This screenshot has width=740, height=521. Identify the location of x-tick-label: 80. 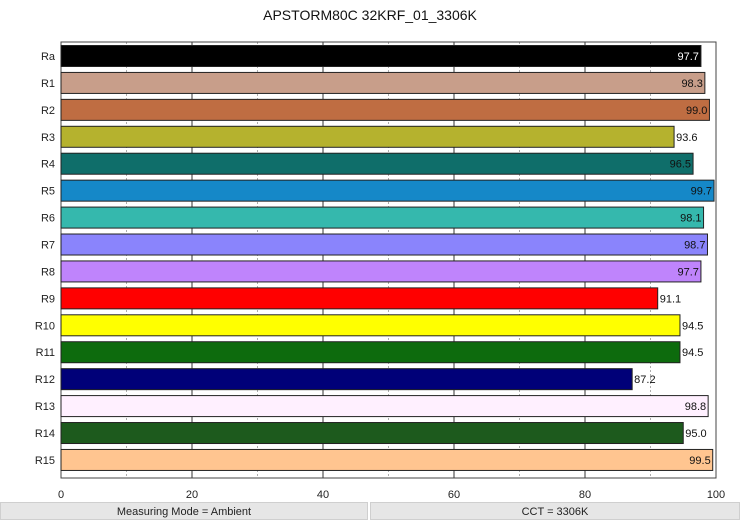
(585, 495).